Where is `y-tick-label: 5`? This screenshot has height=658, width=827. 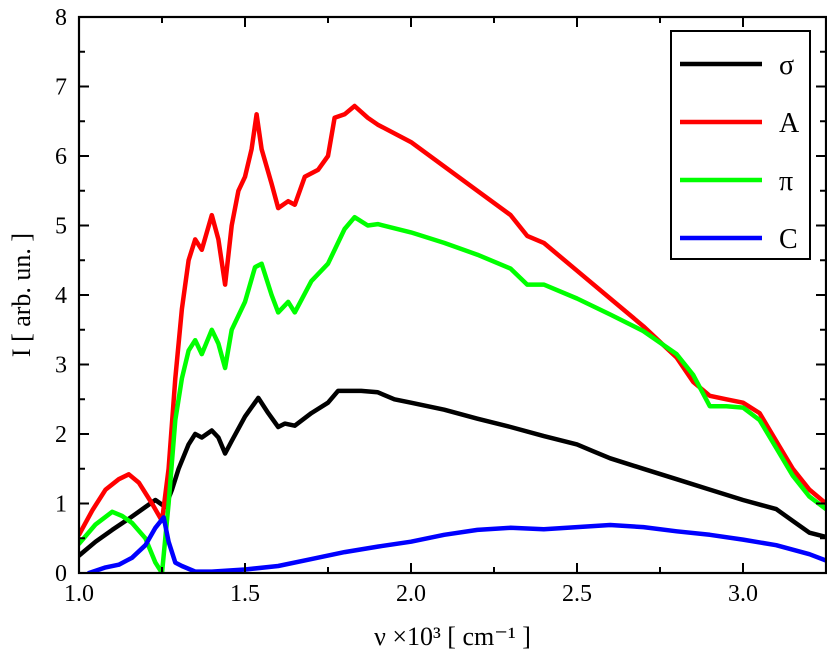
y-tick-label: 5 is located at coordinates (61, 227).